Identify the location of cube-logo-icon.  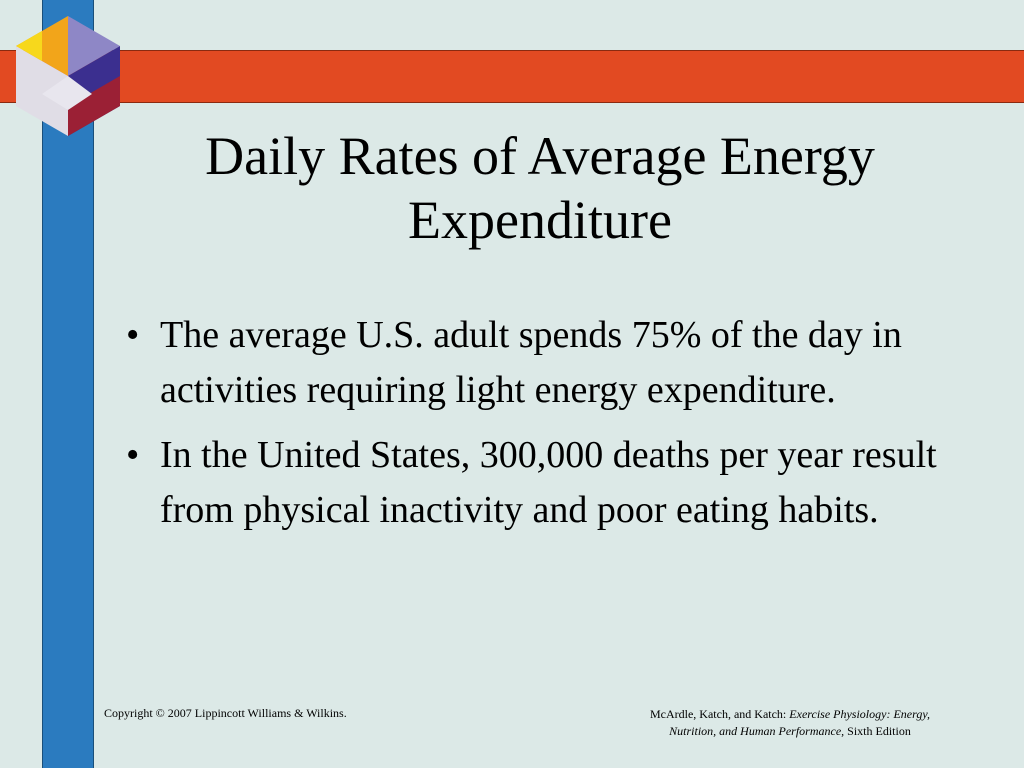
(68, 76).